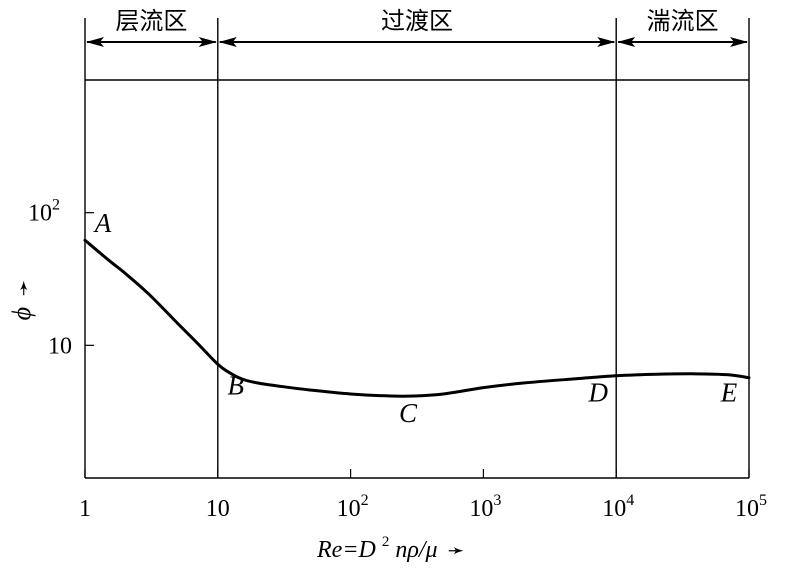 The width and height of the screenshot is (795, 568). Describe the element at coordinates (597, 393) in the screenshot. I see `point-label-d: D` at that location.